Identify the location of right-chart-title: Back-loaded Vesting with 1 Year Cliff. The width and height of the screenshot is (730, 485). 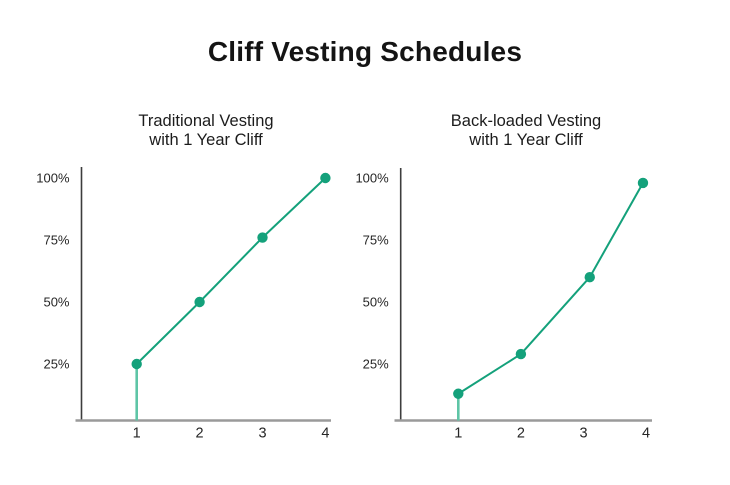
(526, 131).